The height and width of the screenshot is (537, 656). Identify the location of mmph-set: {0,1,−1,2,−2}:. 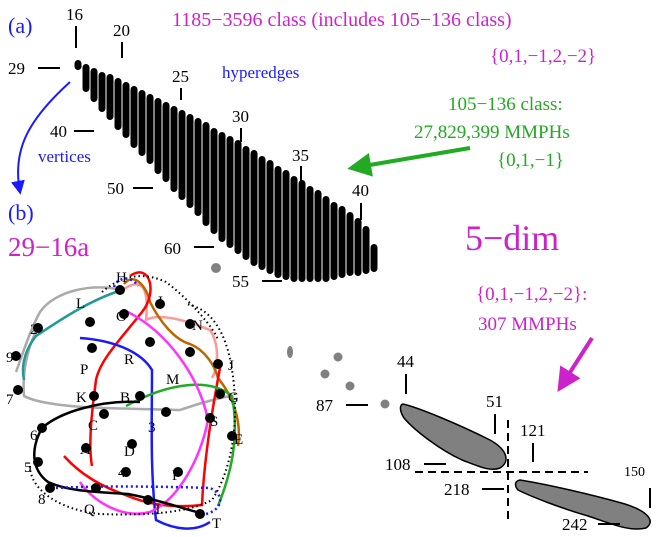
(531, 294).